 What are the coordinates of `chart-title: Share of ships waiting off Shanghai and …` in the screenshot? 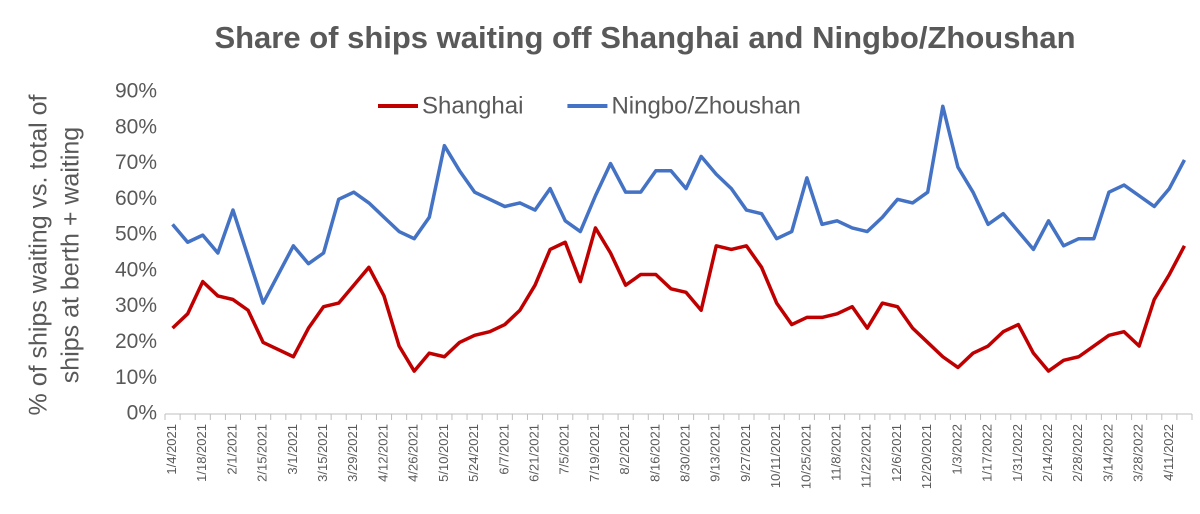 It's located at (644, 37).